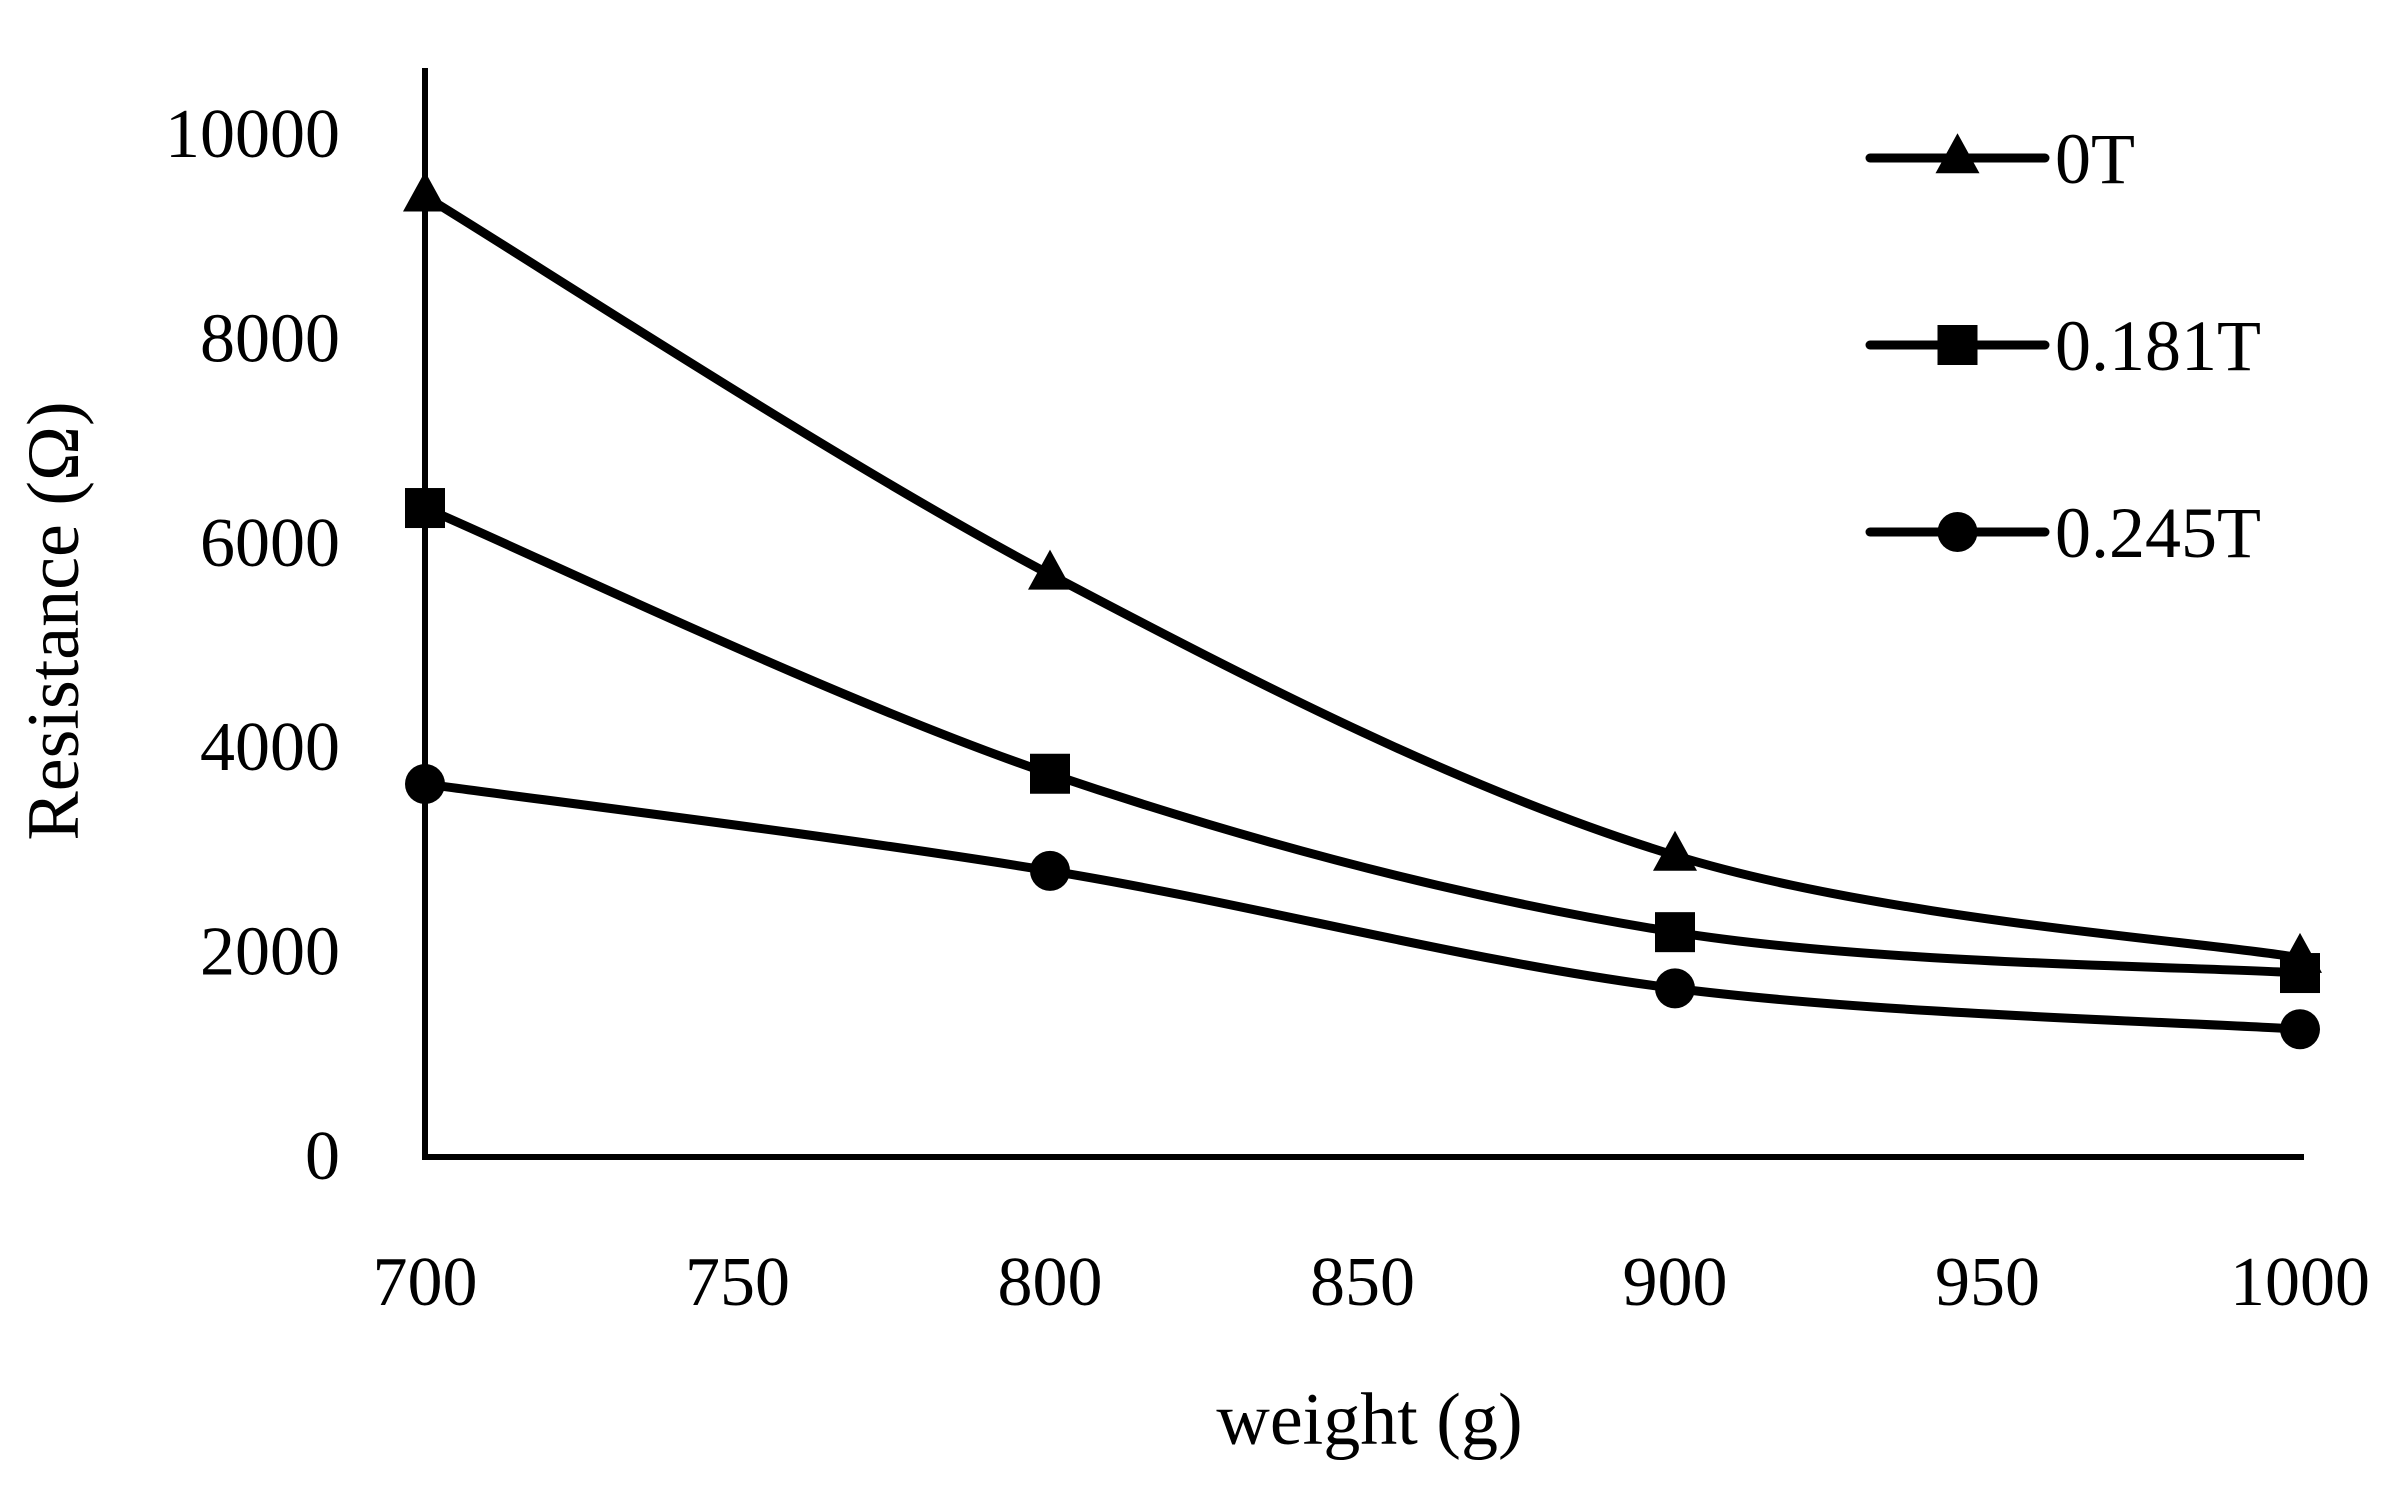 The height and width of the screenshot is (1493, 2393). What do you see at coordinates (1369, 1420) in the screenshot?
I see `x-axis-title: weight (g)` at bounding box center [1369, 1420].